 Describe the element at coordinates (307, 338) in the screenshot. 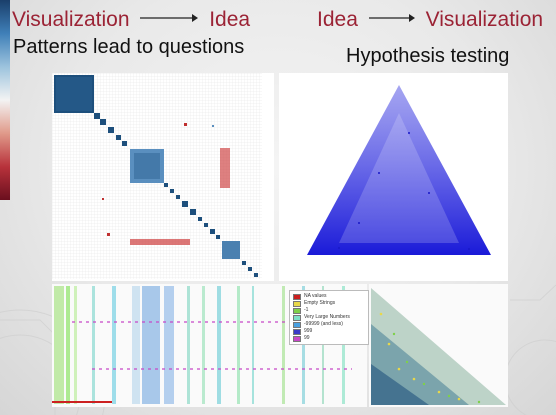

I see `legend-label: 99` at that location.